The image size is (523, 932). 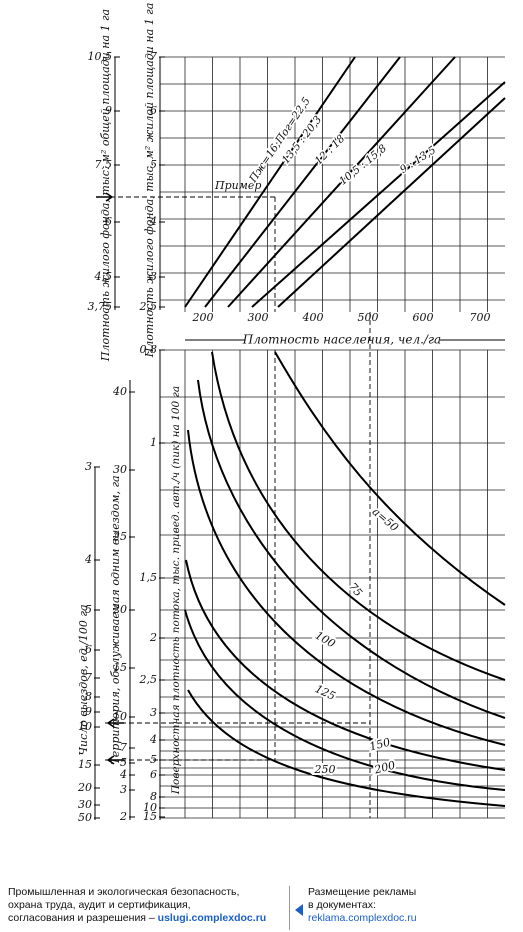 I want to click on y-title: Число выездов, ед./100 га, so click(x=83, y=679).